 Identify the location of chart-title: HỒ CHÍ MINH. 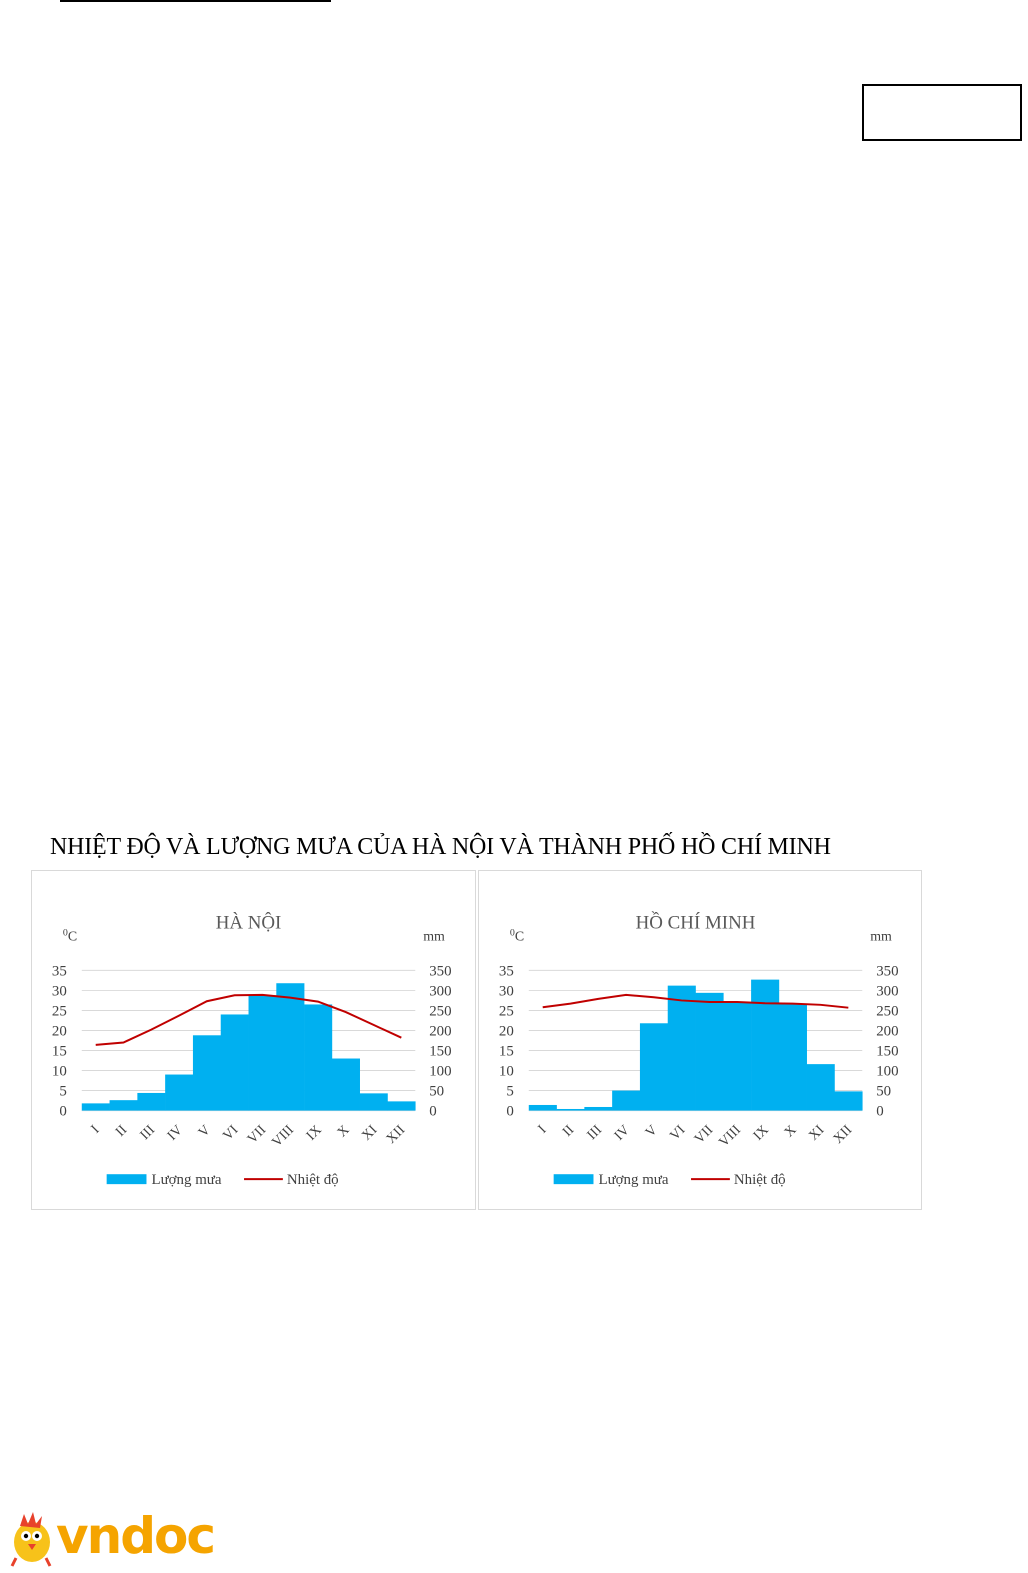
(696, 923).